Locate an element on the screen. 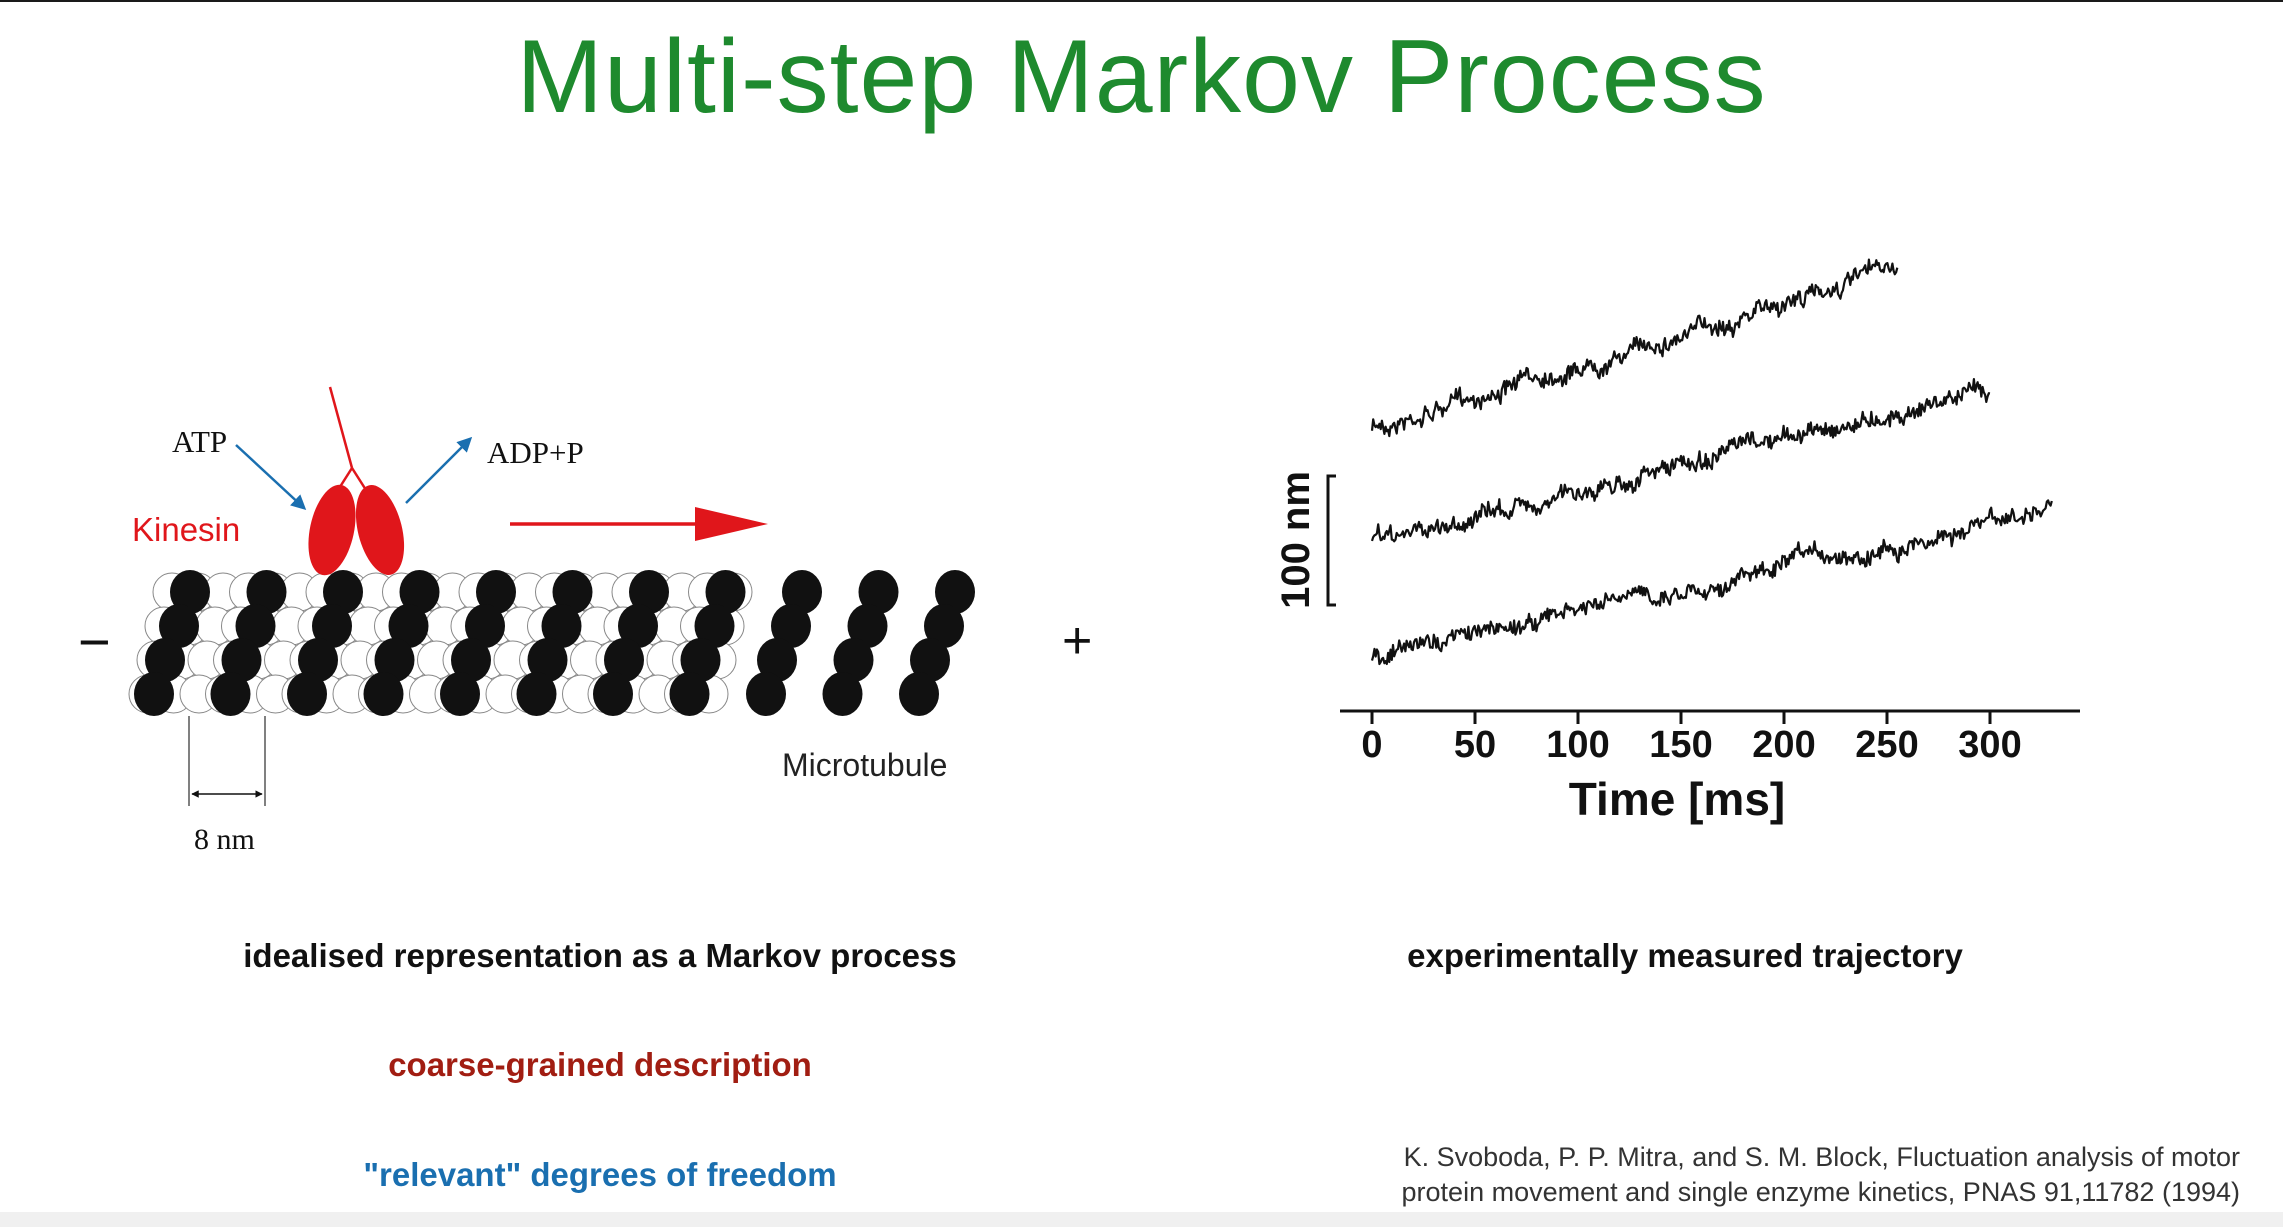  scale-bar is located at coordinates (1331, 540).